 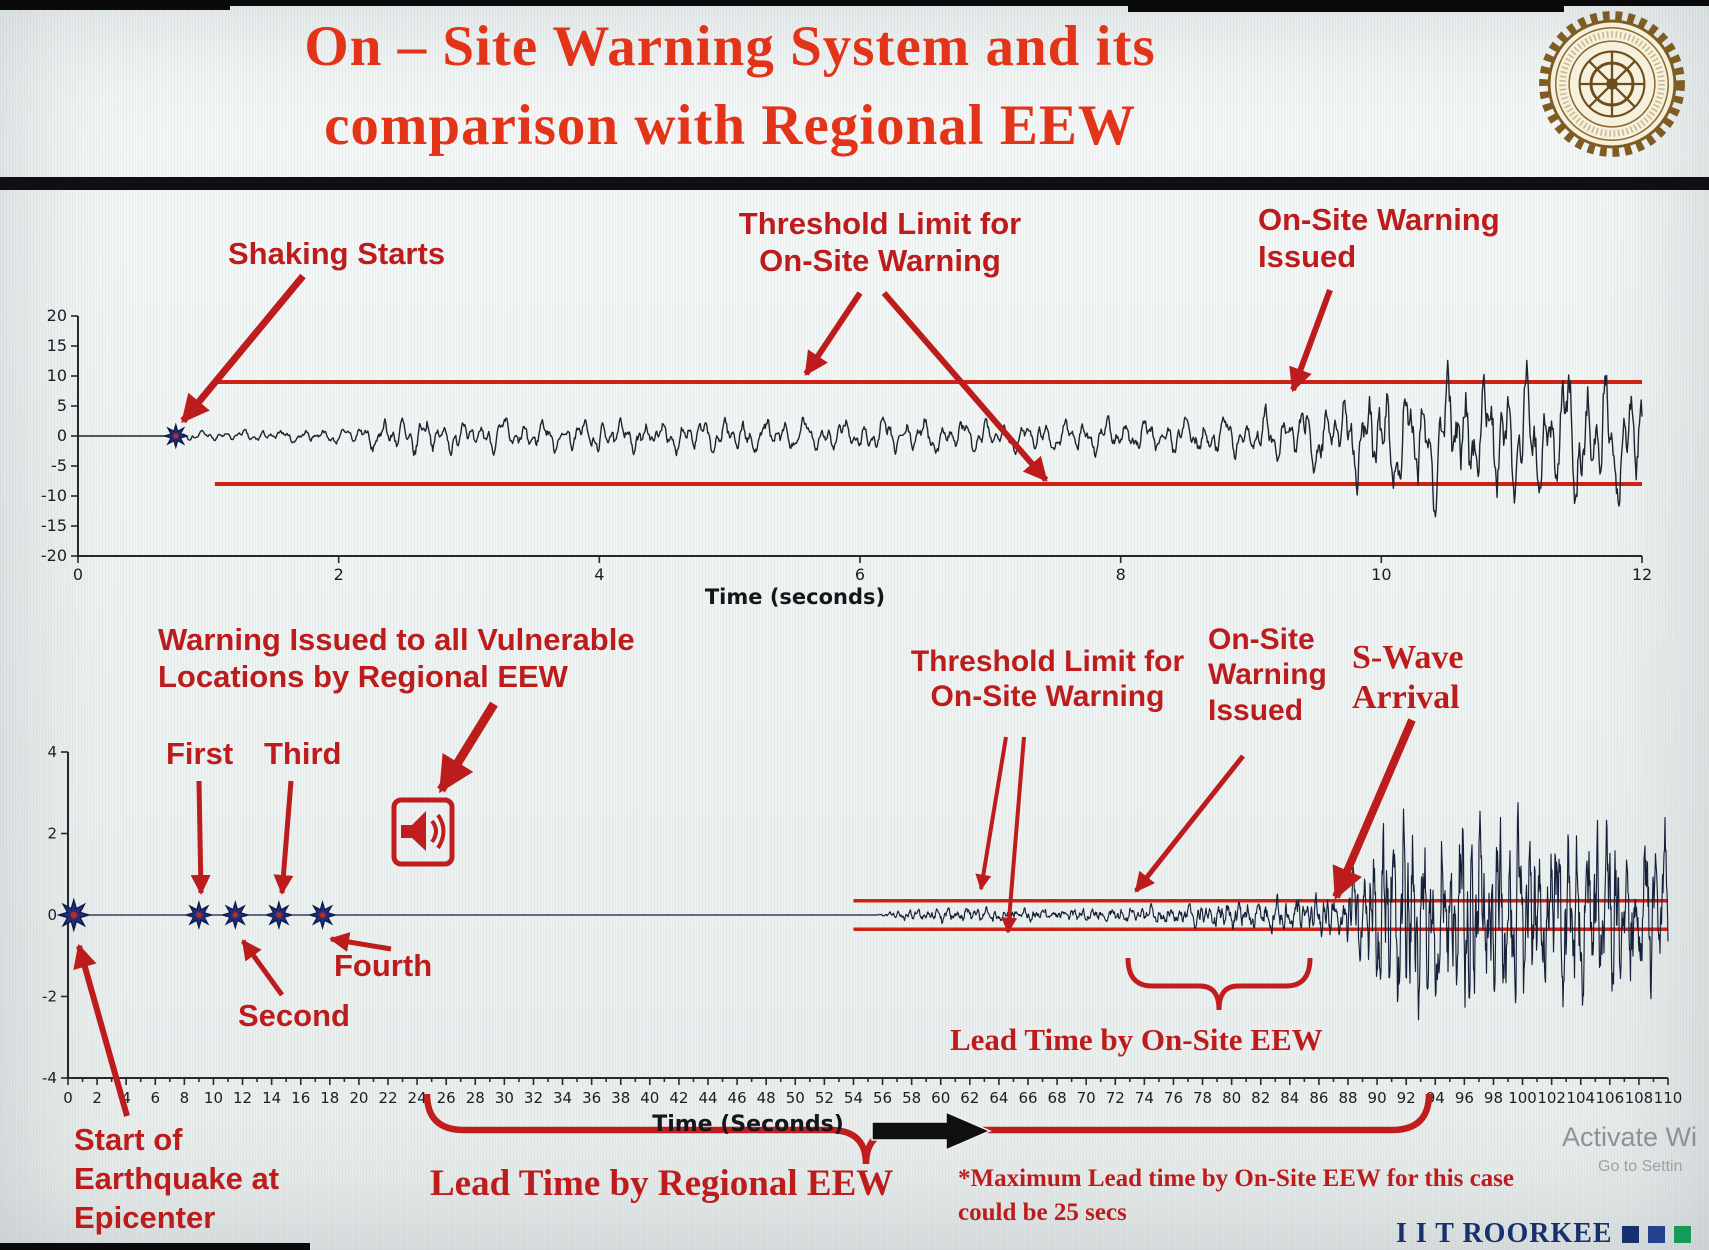 I want to click on svg-text: 66, so click(x=1027, y=1098).